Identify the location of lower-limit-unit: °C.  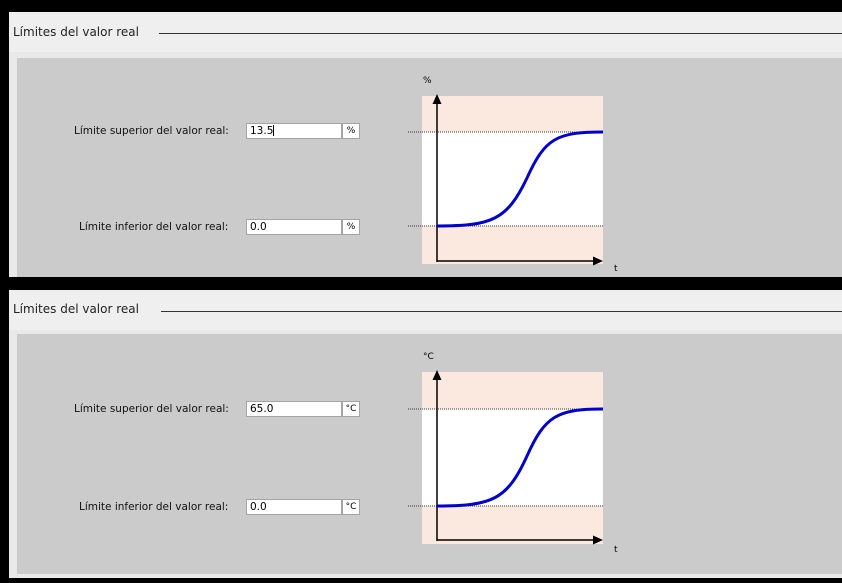
(351, 507).